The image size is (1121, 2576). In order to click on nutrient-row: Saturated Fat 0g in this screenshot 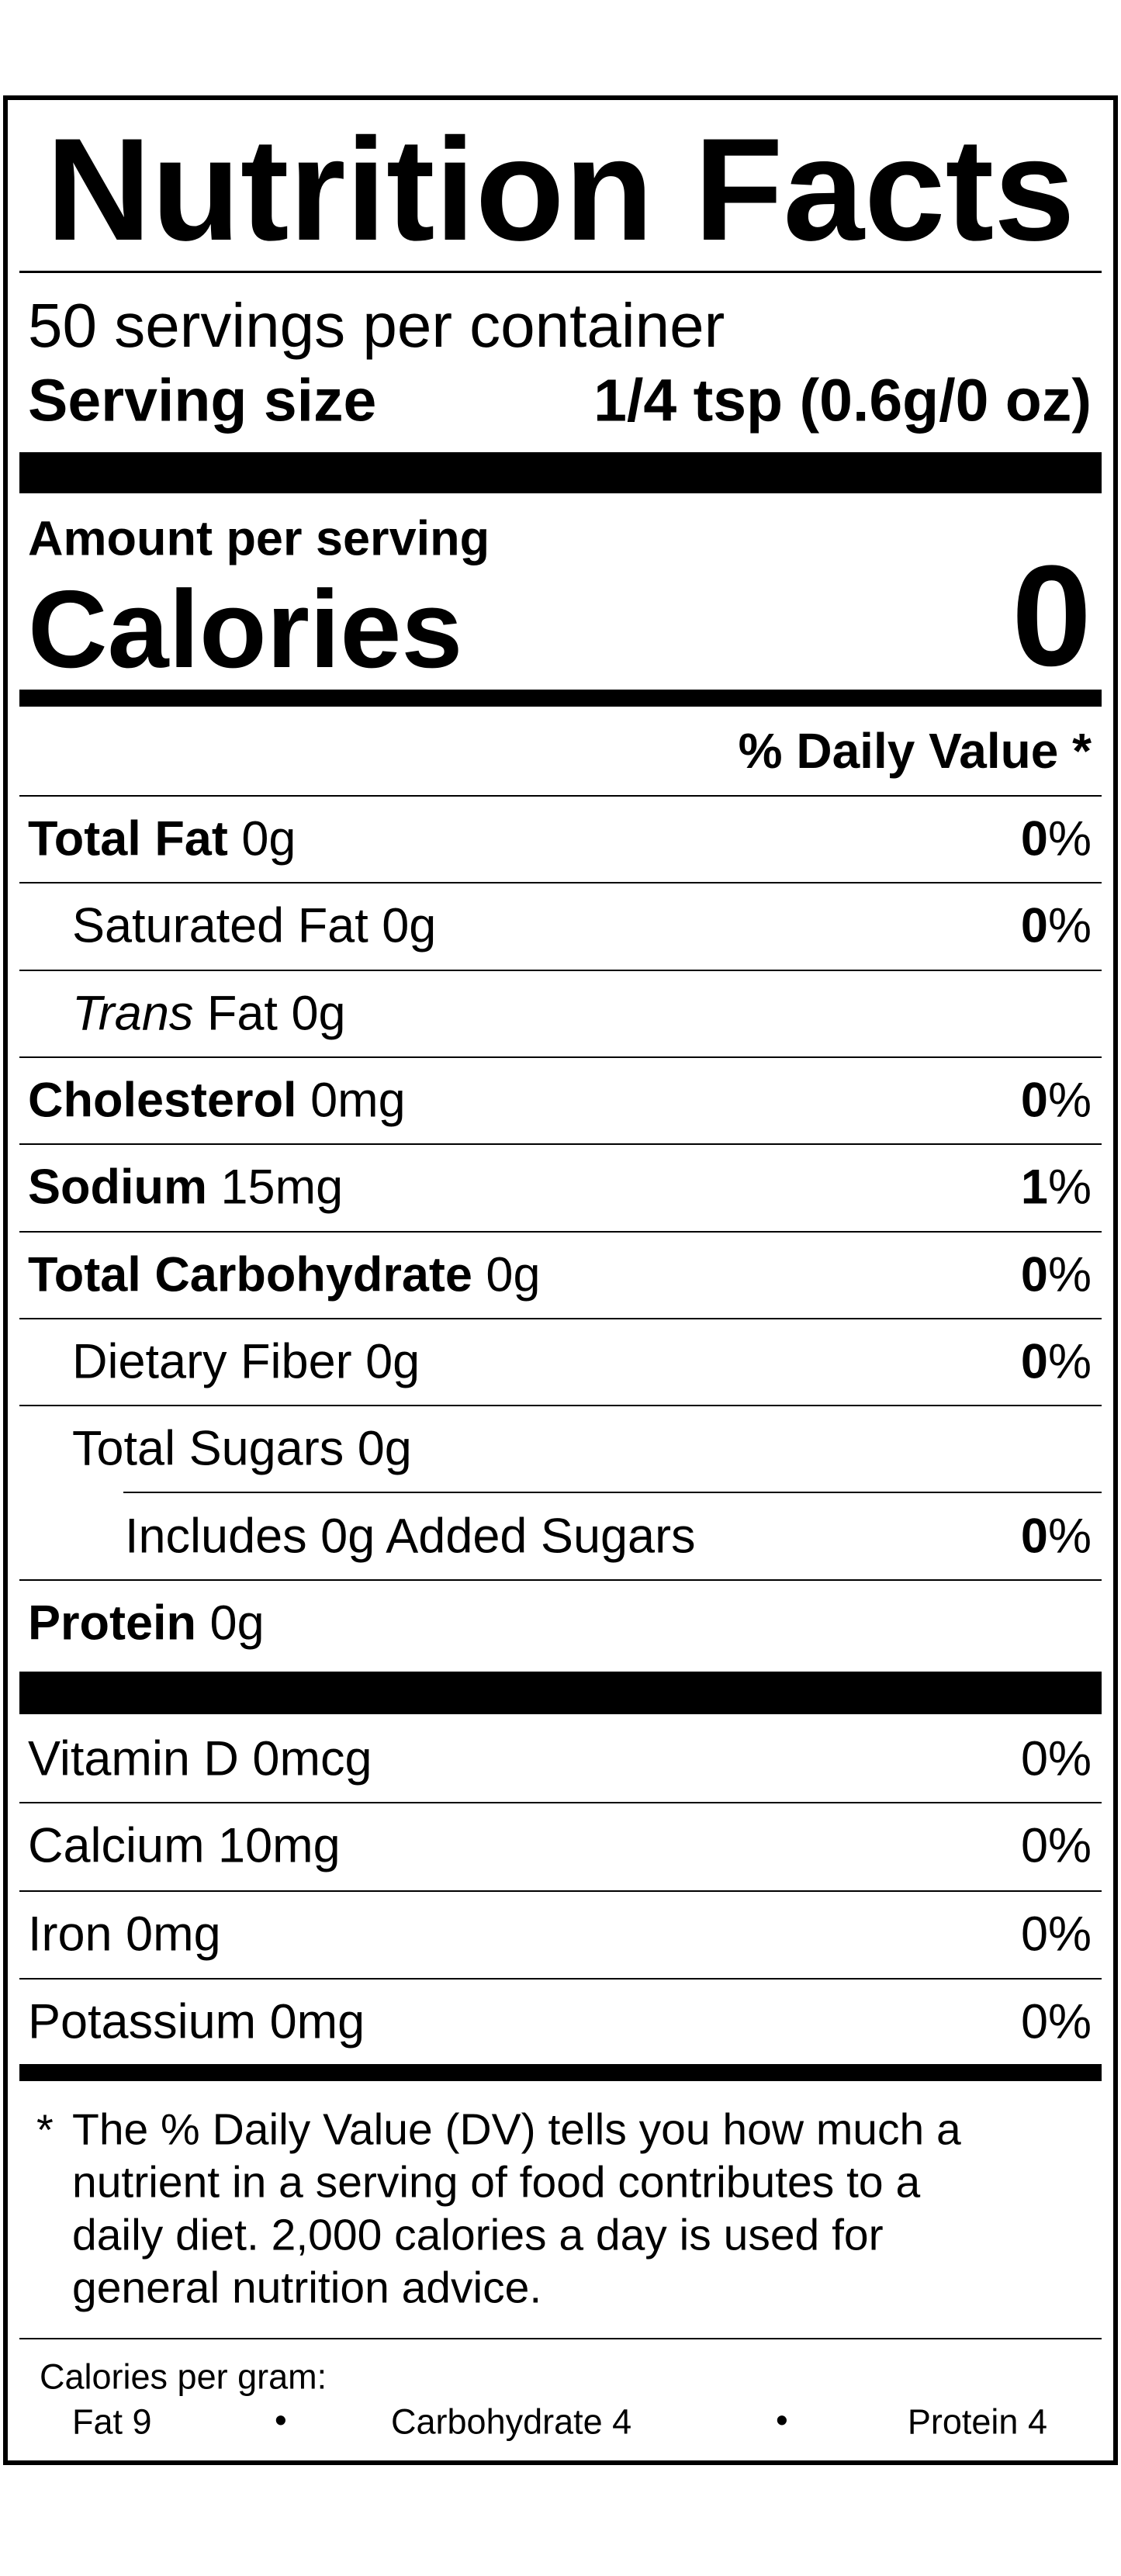, I will do `click(255, 925)`.